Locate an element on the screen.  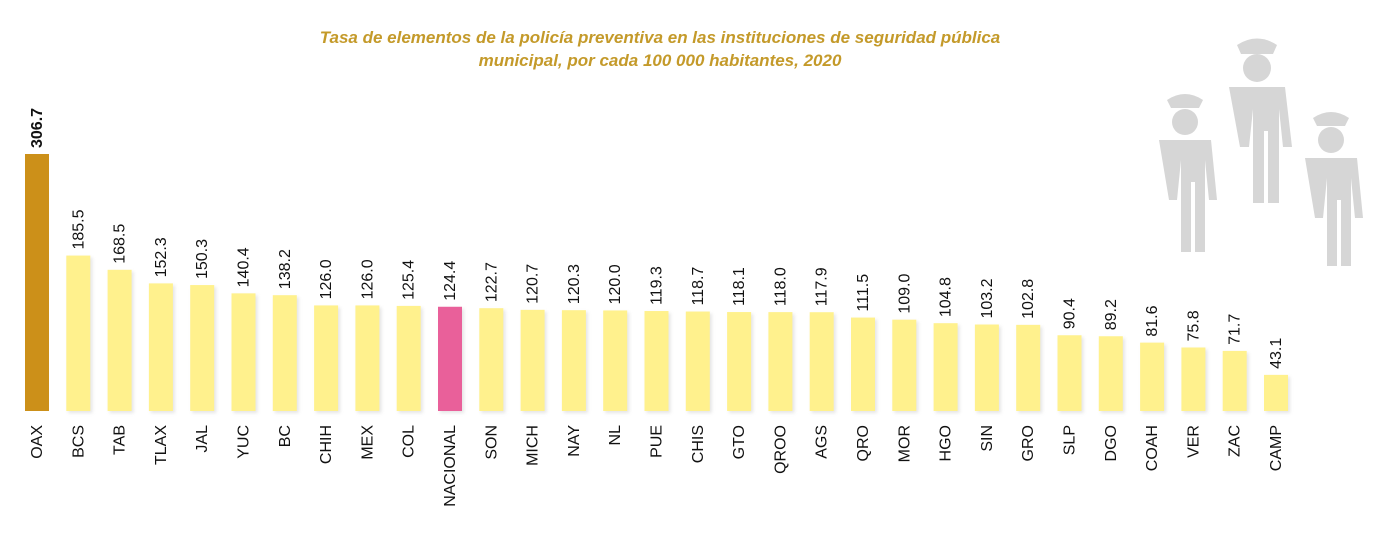
bar-yuc is located at coordinates (243, 352).